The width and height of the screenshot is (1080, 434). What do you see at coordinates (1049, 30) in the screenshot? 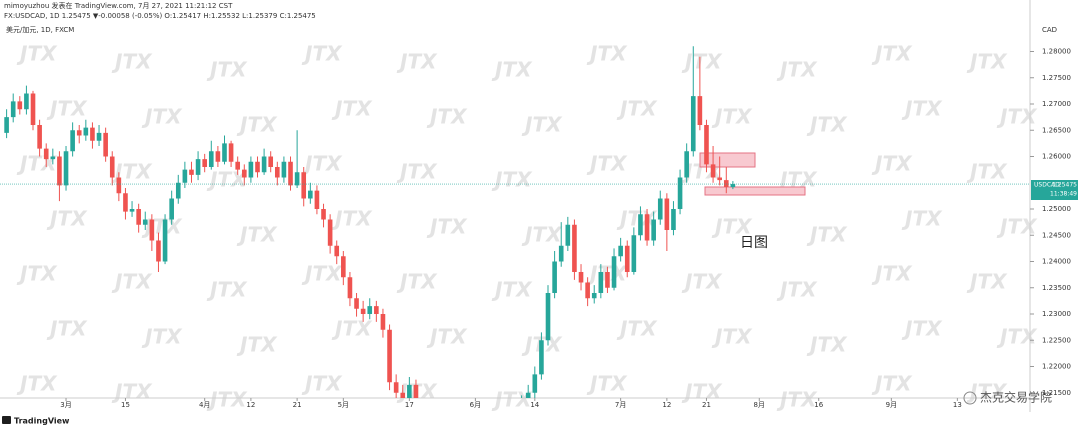
I see `currency: CAD` at bounding box center [1049, 30].